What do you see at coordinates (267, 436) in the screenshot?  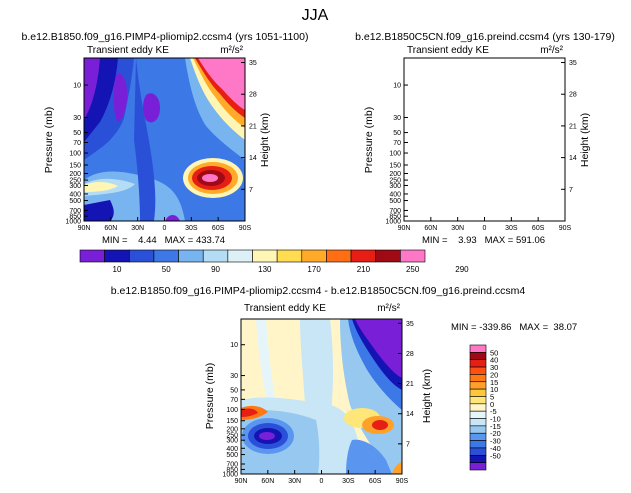 I see `fill-blob-purple` at bounding box center [267, 436].